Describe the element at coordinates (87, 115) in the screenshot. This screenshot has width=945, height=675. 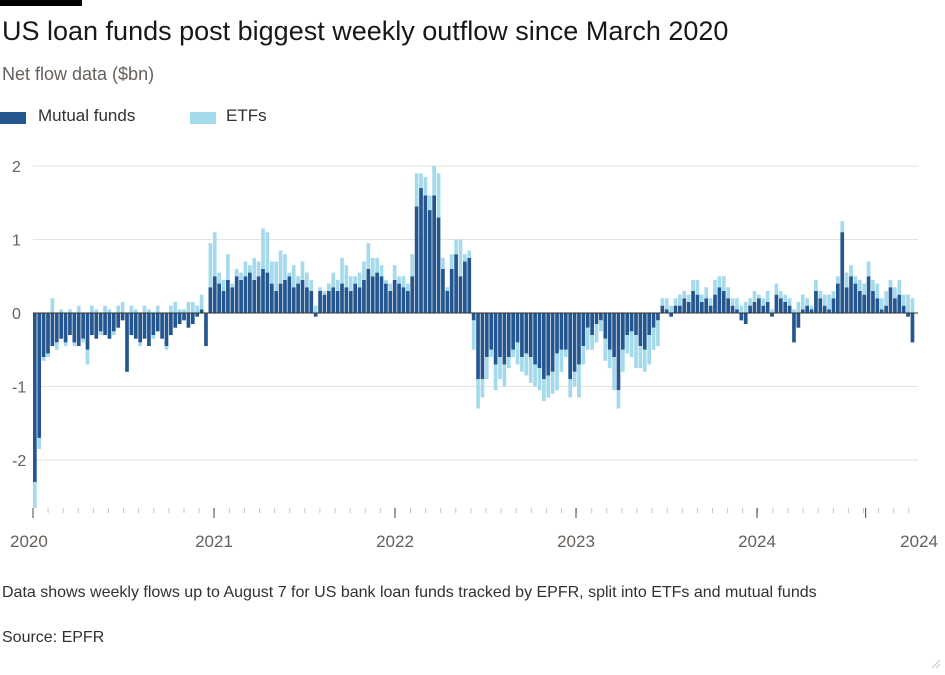
I see `legend-label-mutual-funds: Mutual funds` at that location.